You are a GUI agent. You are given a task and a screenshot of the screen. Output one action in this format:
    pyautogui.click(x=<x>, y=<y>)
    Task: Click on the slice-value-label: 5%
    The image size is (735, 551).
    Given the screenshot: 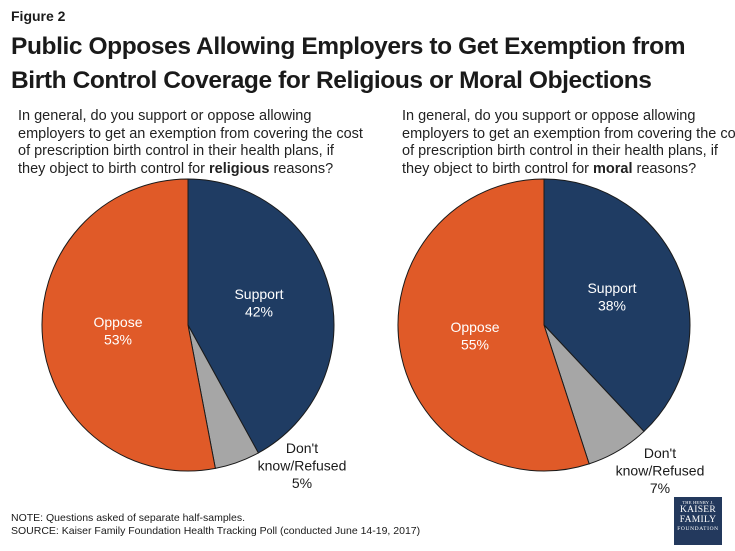 What is the action you would take?
    pyautogui.click(x=302, y=483)
    